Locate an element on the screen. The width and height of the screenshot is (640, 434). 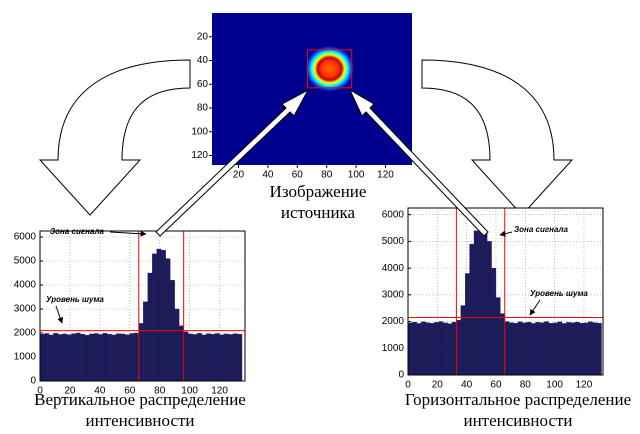
signal-box is located at coordinates (330, 69).